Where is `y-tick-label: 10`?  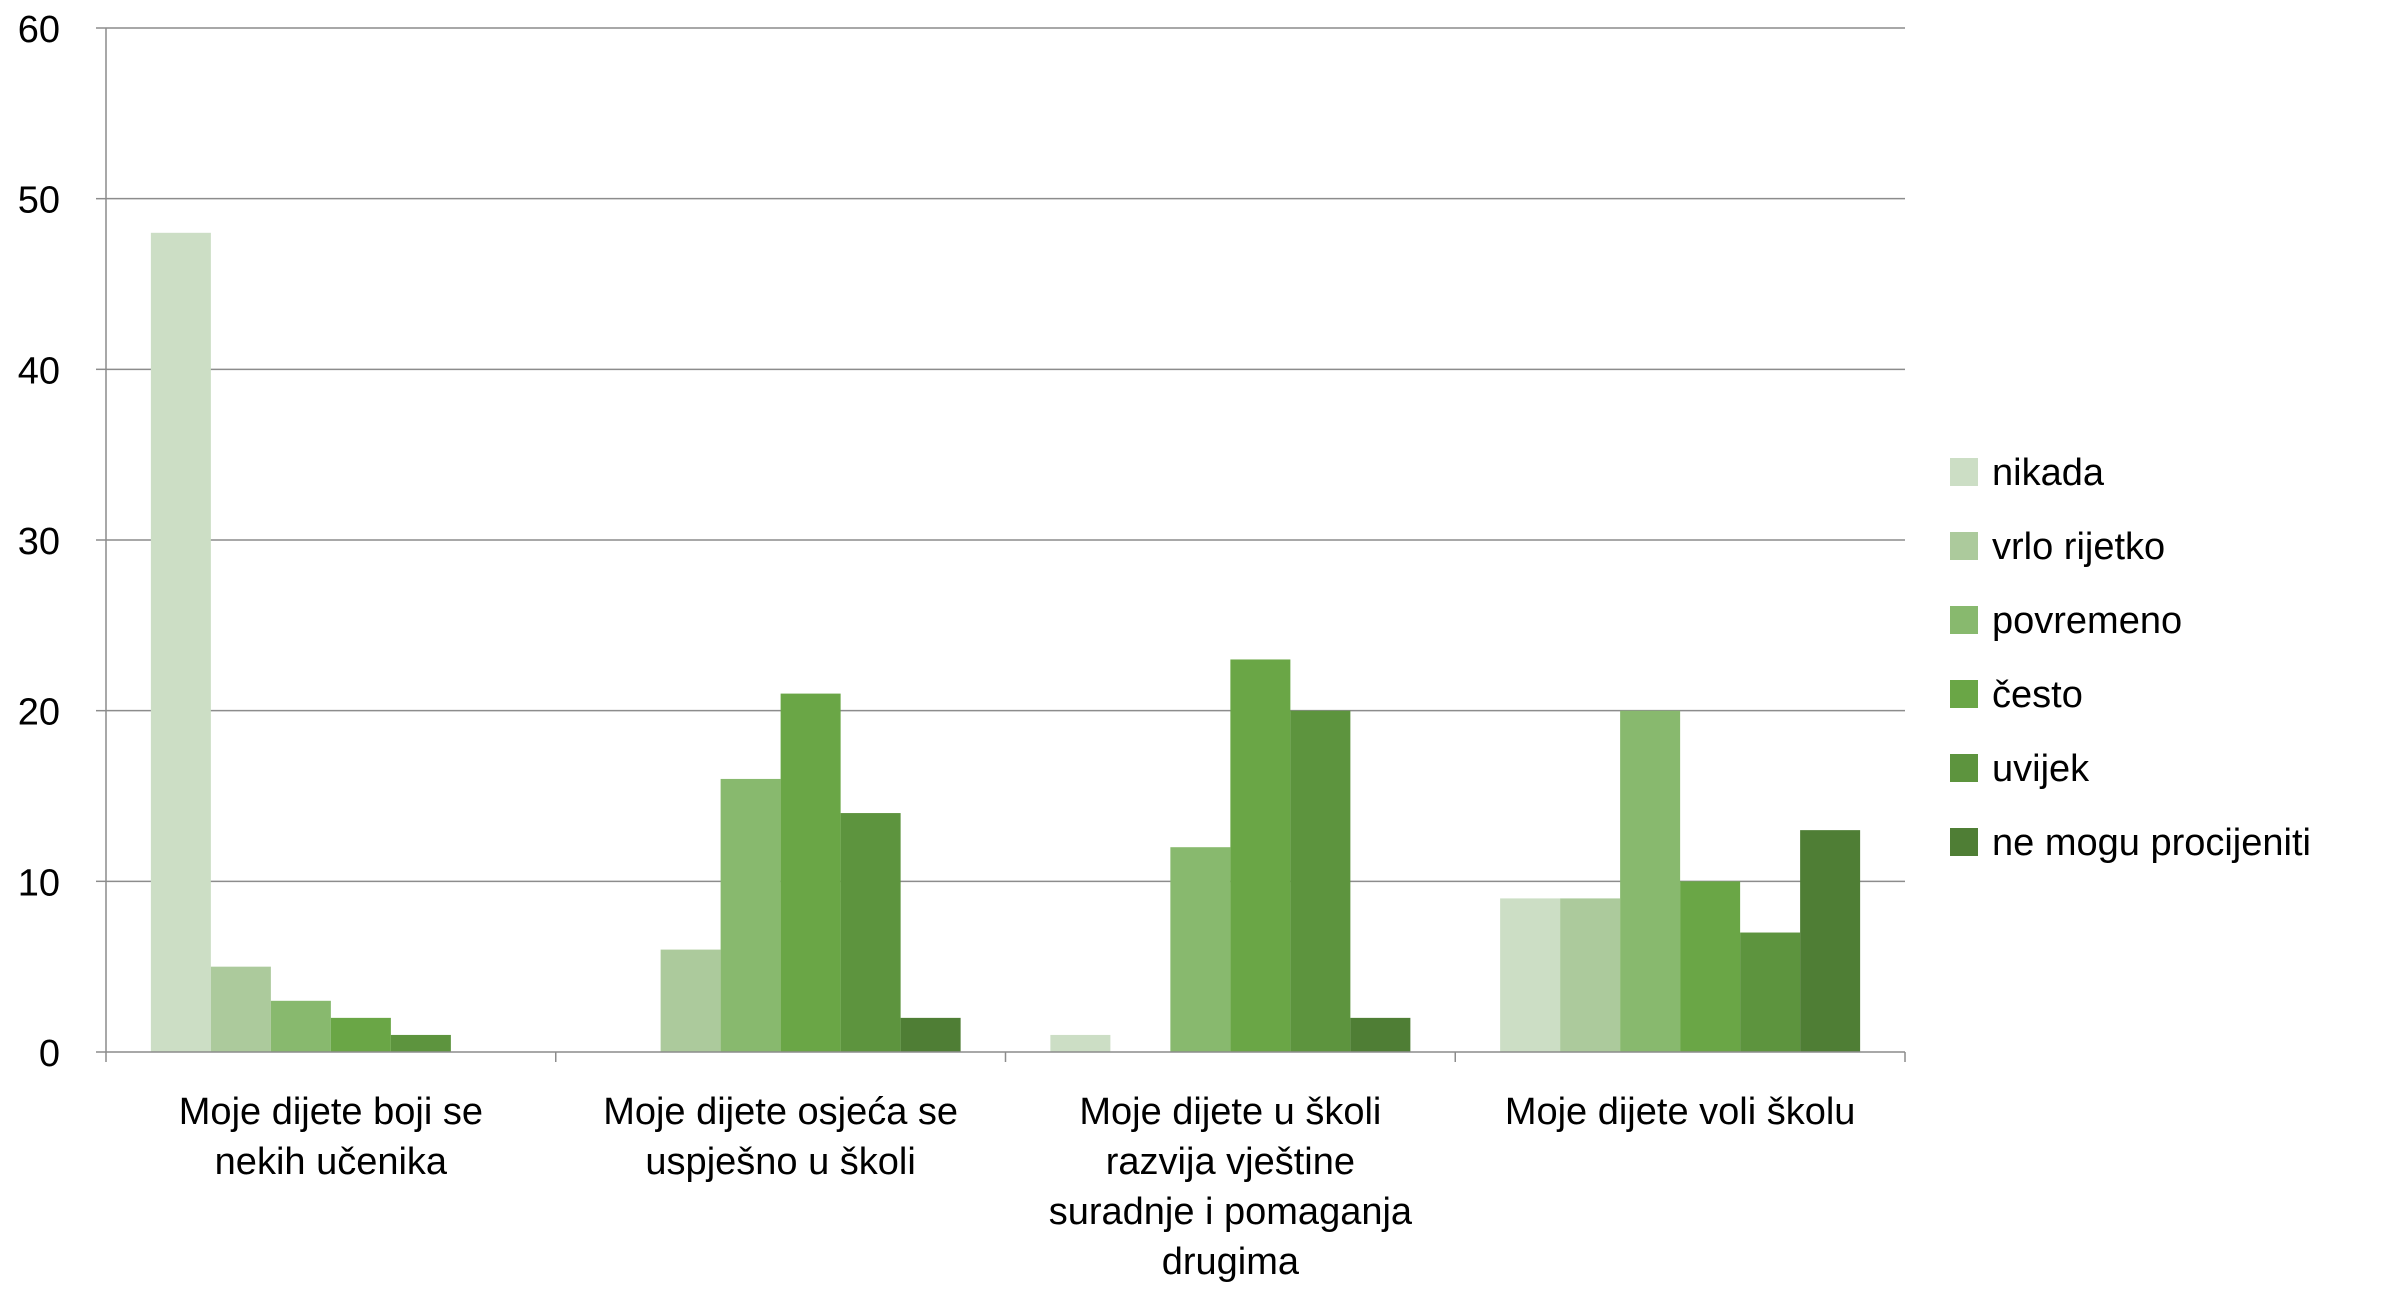
y-tick-label: 10 is located at coordinates (39, 883).